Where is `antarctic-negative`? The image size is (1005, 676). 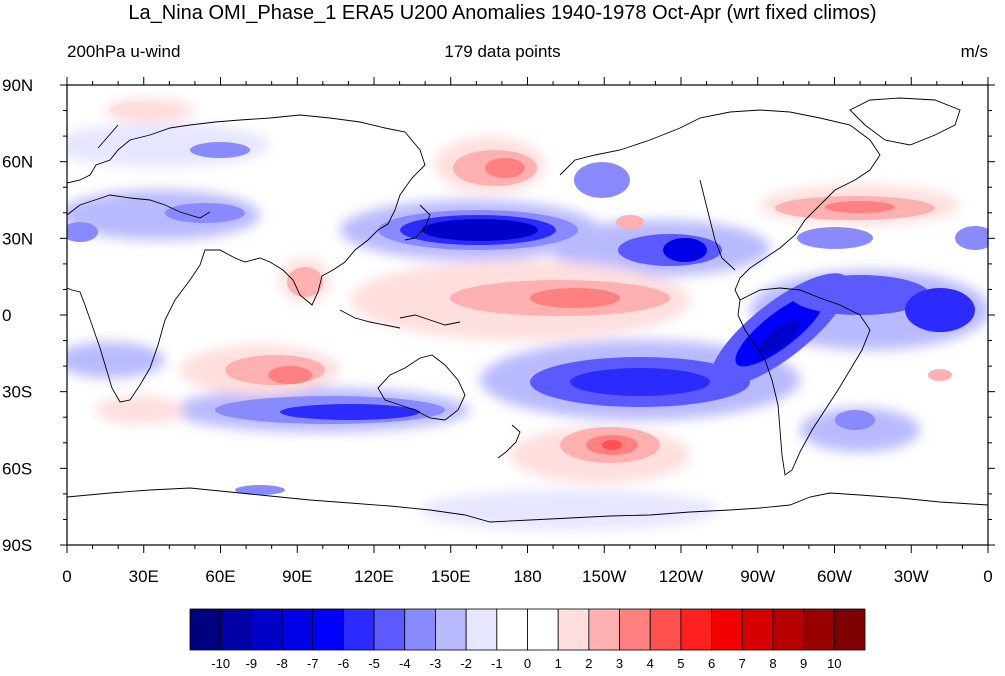
antarctic-negative is located at coordinates (260, 490).